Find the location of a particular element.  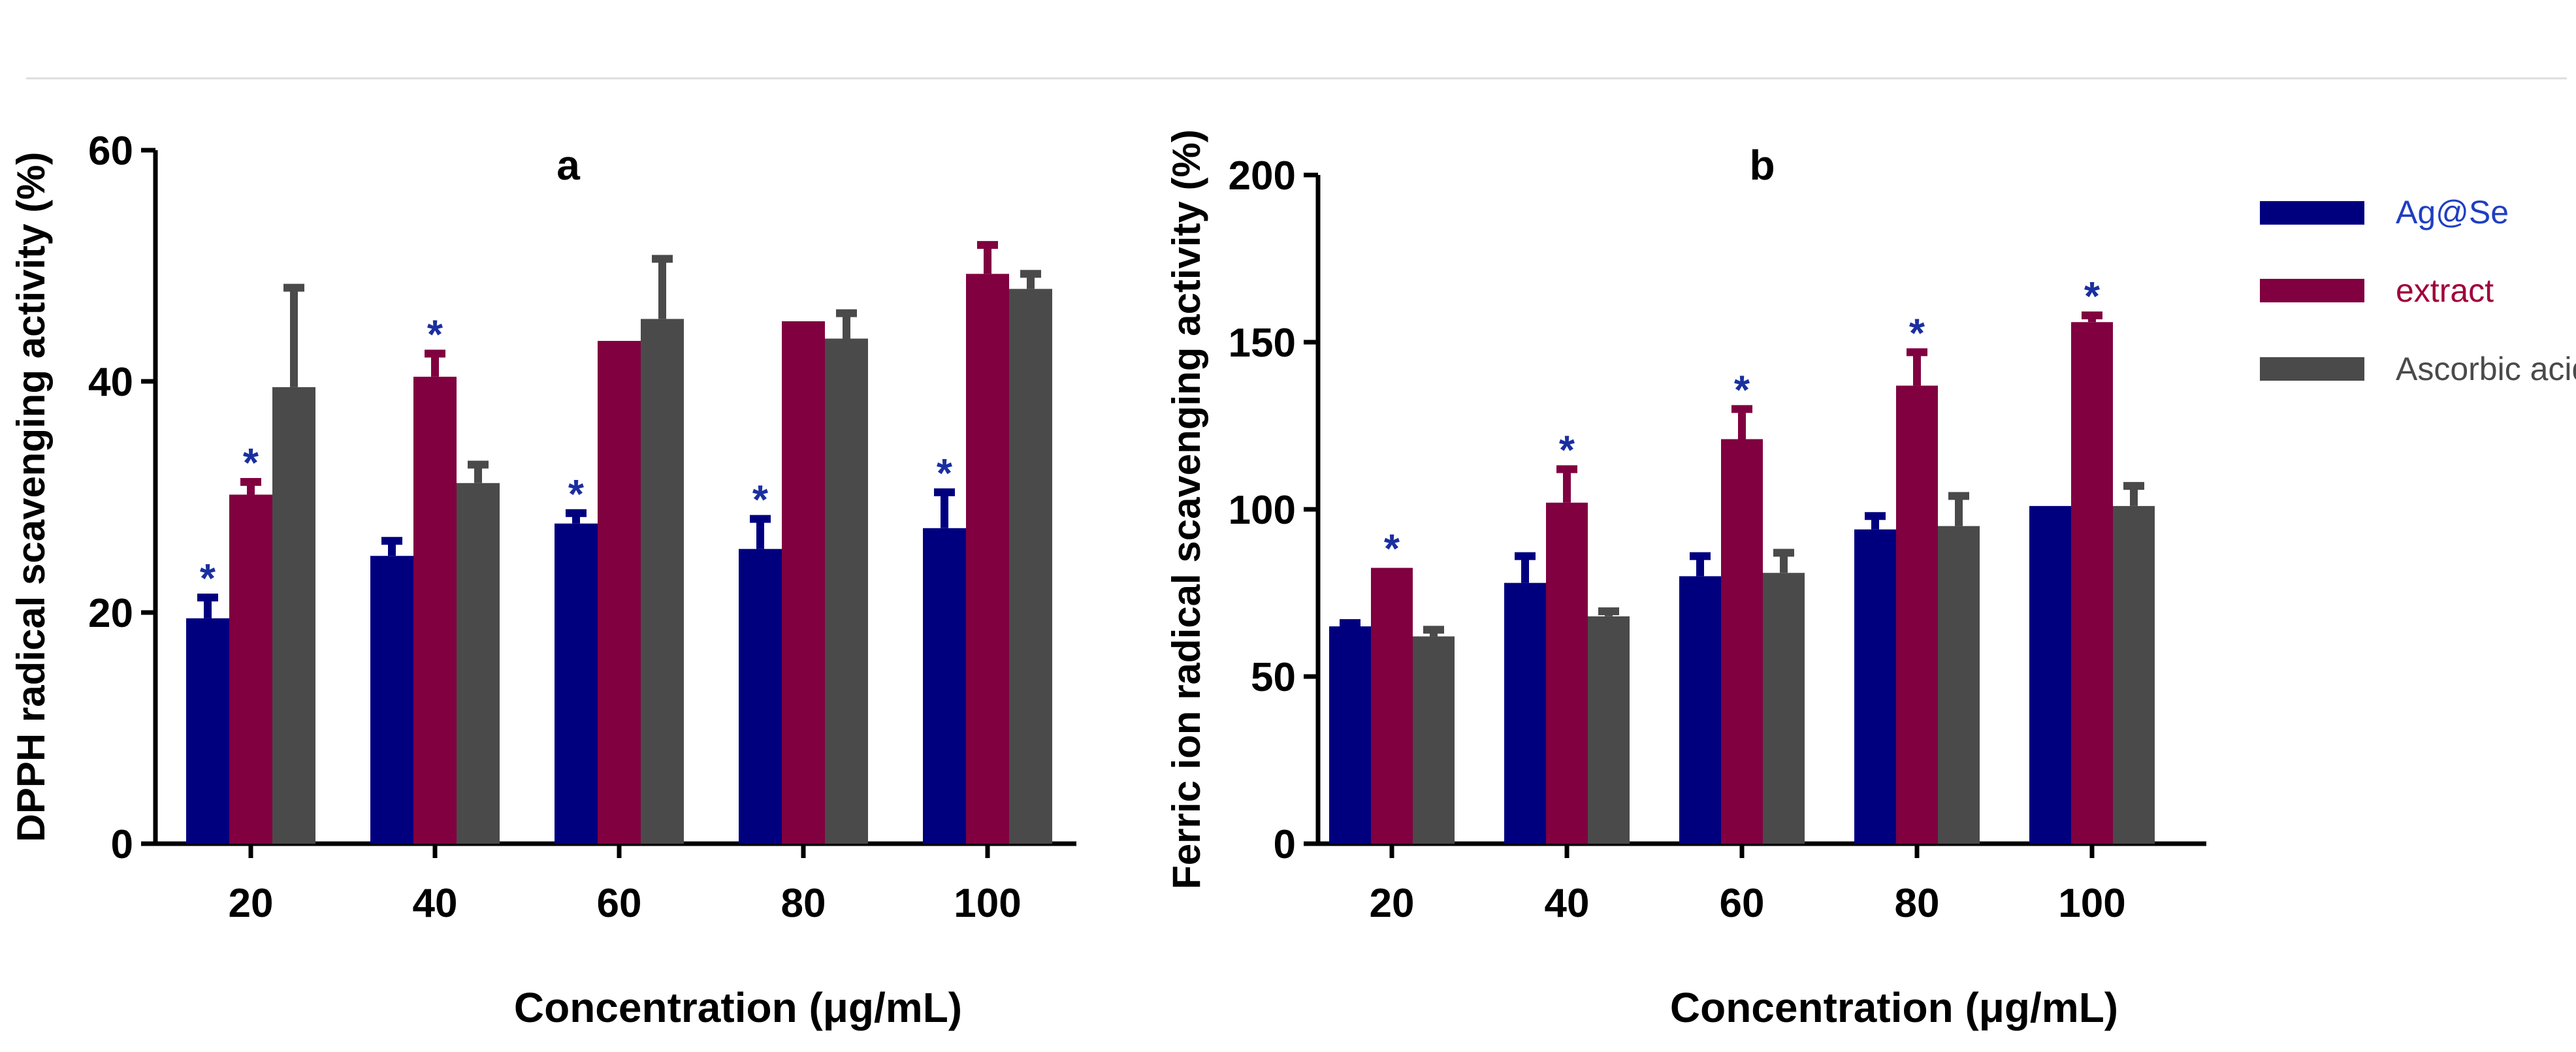

legend: Ag@Se extract Ascorbic acid is located at coordinates (2418, 290).